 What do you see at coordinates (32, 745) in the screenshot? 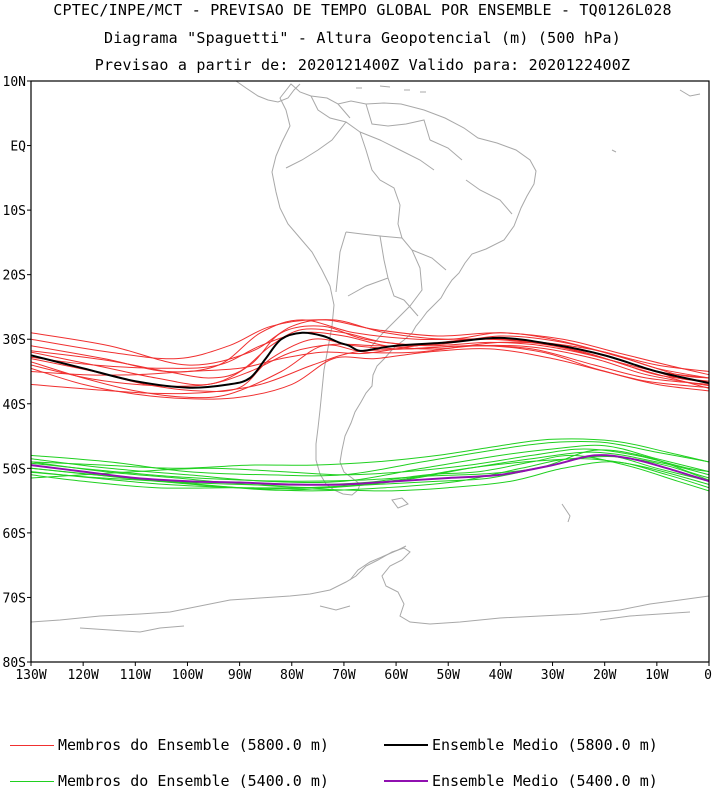
I see `legend-swatch-5800-members` at bounding box center [32, 745].